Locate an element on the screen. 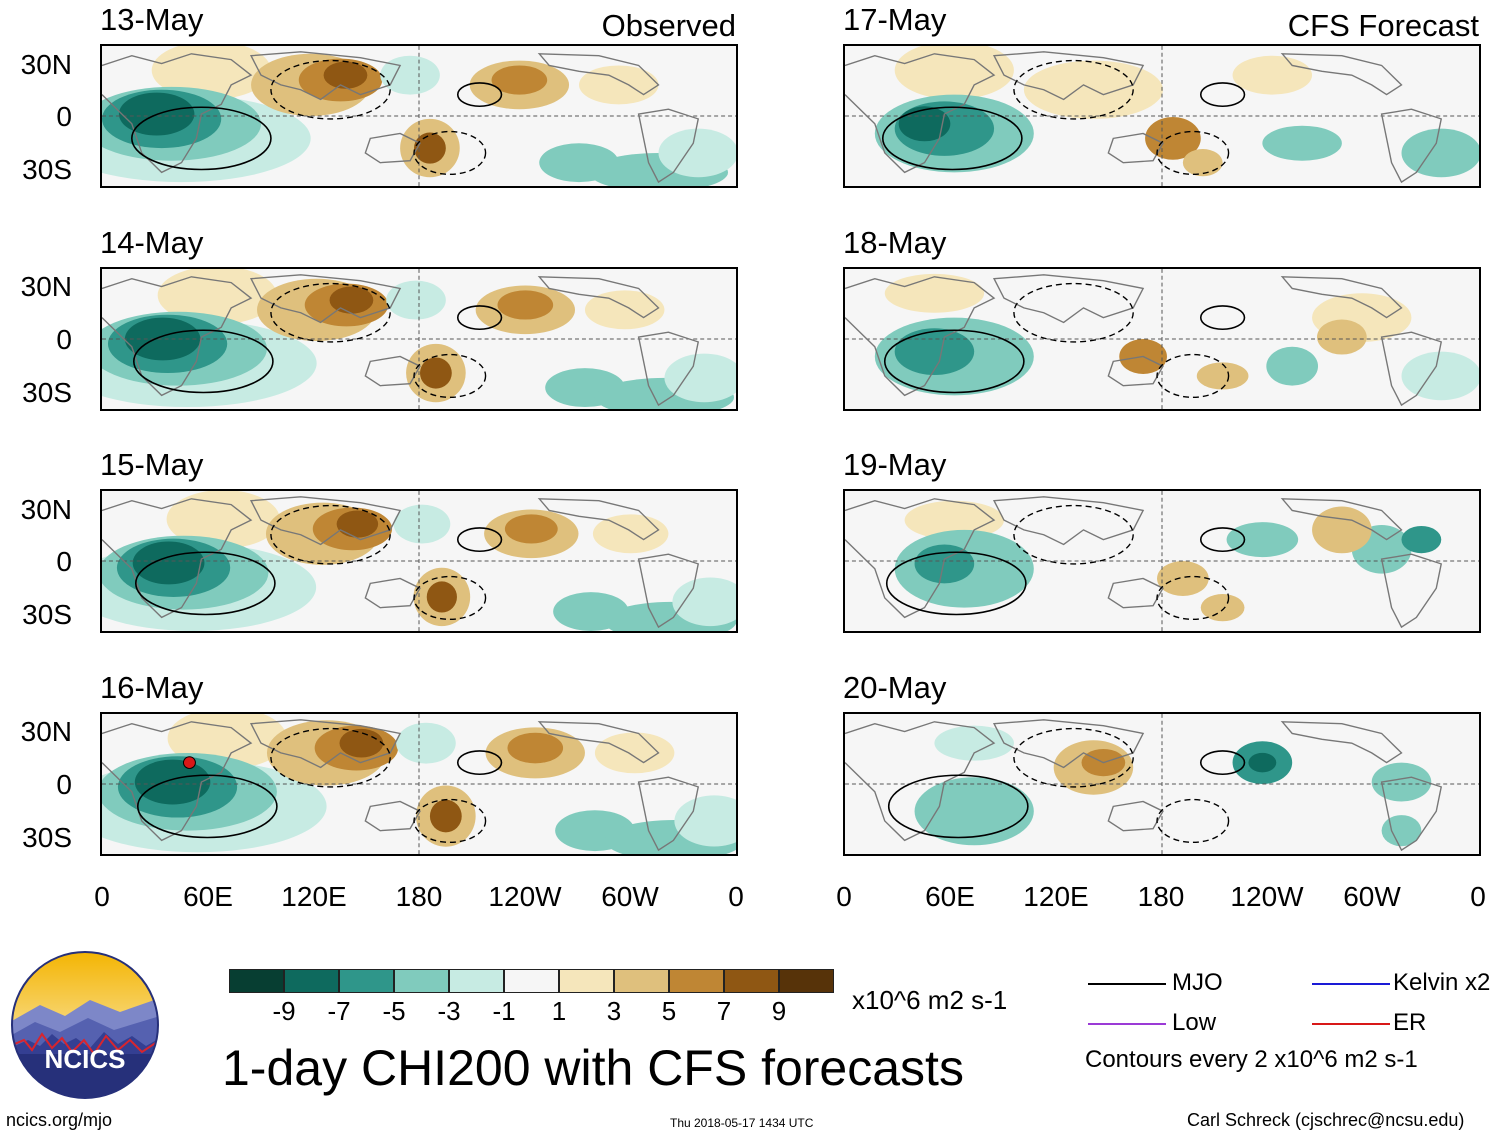 Image resolution: width=1510 pixels, height=1137 pixels. chart-title: 1-day CHI200 with CFS forecasts is located at coordinates (593, 1068).